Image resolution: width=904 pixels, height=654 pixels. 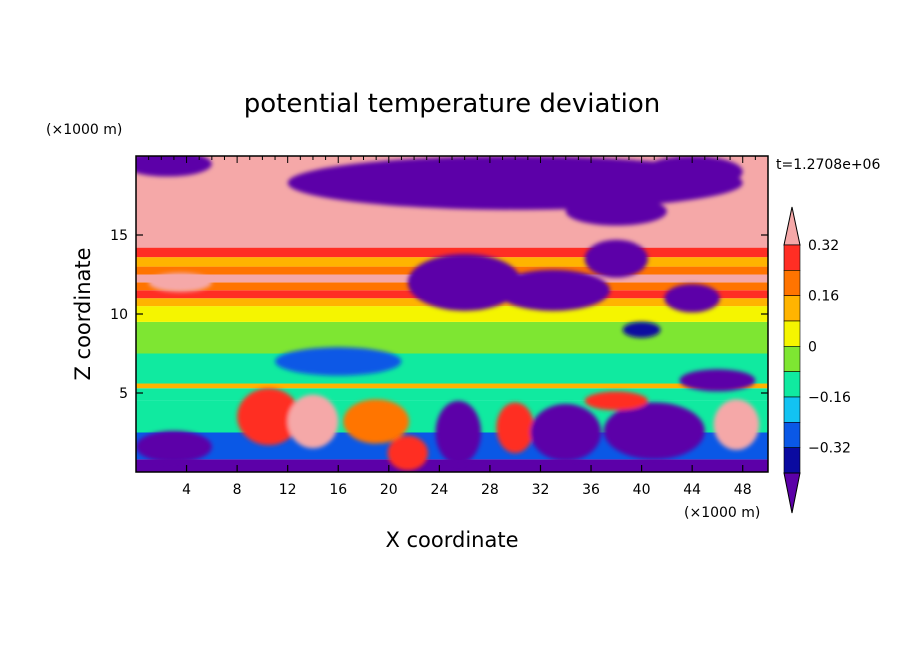 What do you see at coordinates (541, 490) in the screenshot?
I see `x-tick-label: 32` at bounding box center [541, 490].